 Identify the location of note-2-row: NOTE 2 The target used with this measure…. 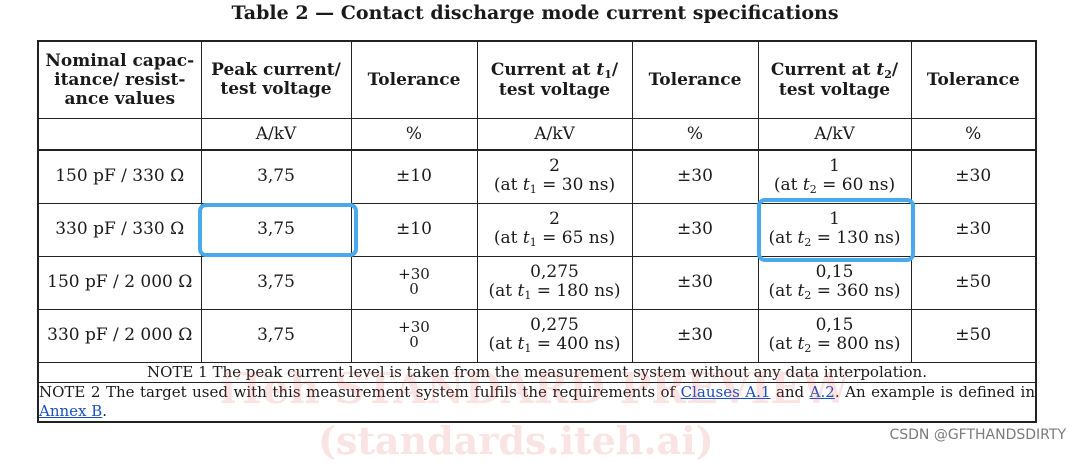
(537, 401).